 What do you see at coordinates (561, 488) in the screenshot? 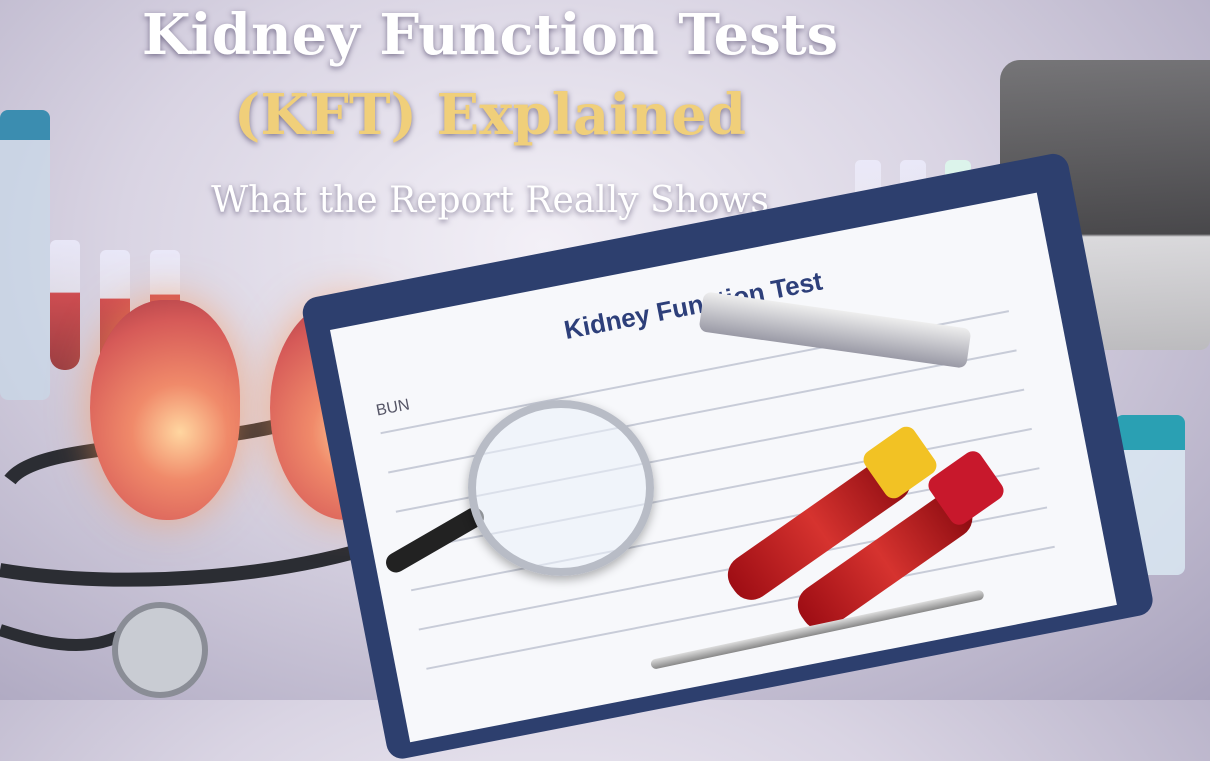
I see `magnifying-glass-icon` at bounding box center [561, 488].